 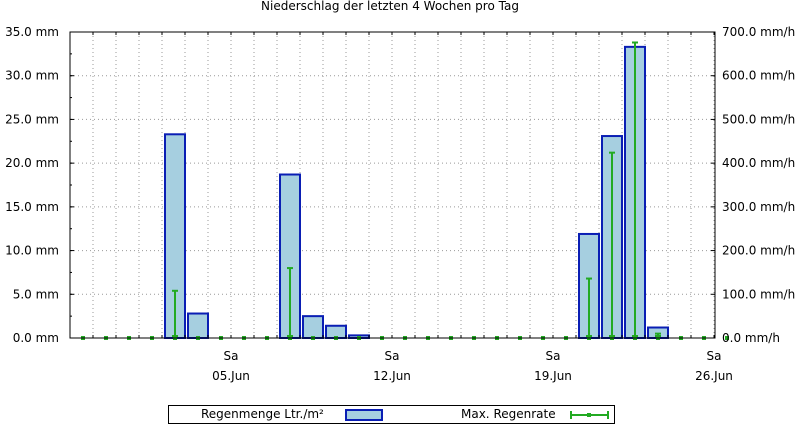 What do you see at coordinates (714, 376) in the screenshot?
I see `x-tick-label-date: 26.Jun` at bounding box center [714, 376].